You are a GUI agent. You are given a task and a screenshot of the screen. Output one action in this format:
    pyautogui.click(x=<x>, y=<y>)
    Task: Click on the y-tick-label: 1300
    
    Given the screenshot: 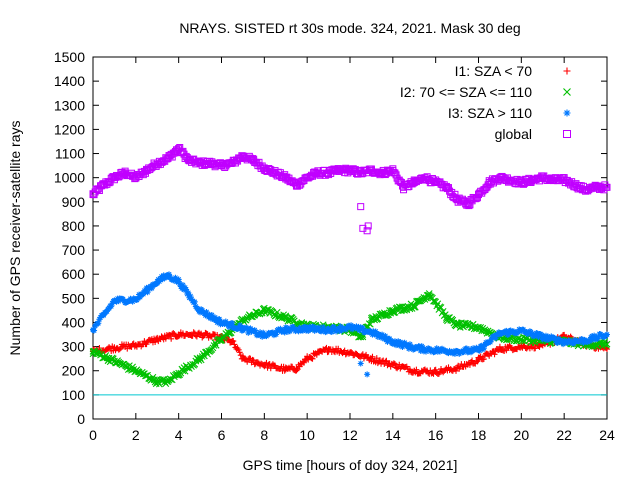 What is the action you would take?
    pyautogui.click(x=69, y=105)
    